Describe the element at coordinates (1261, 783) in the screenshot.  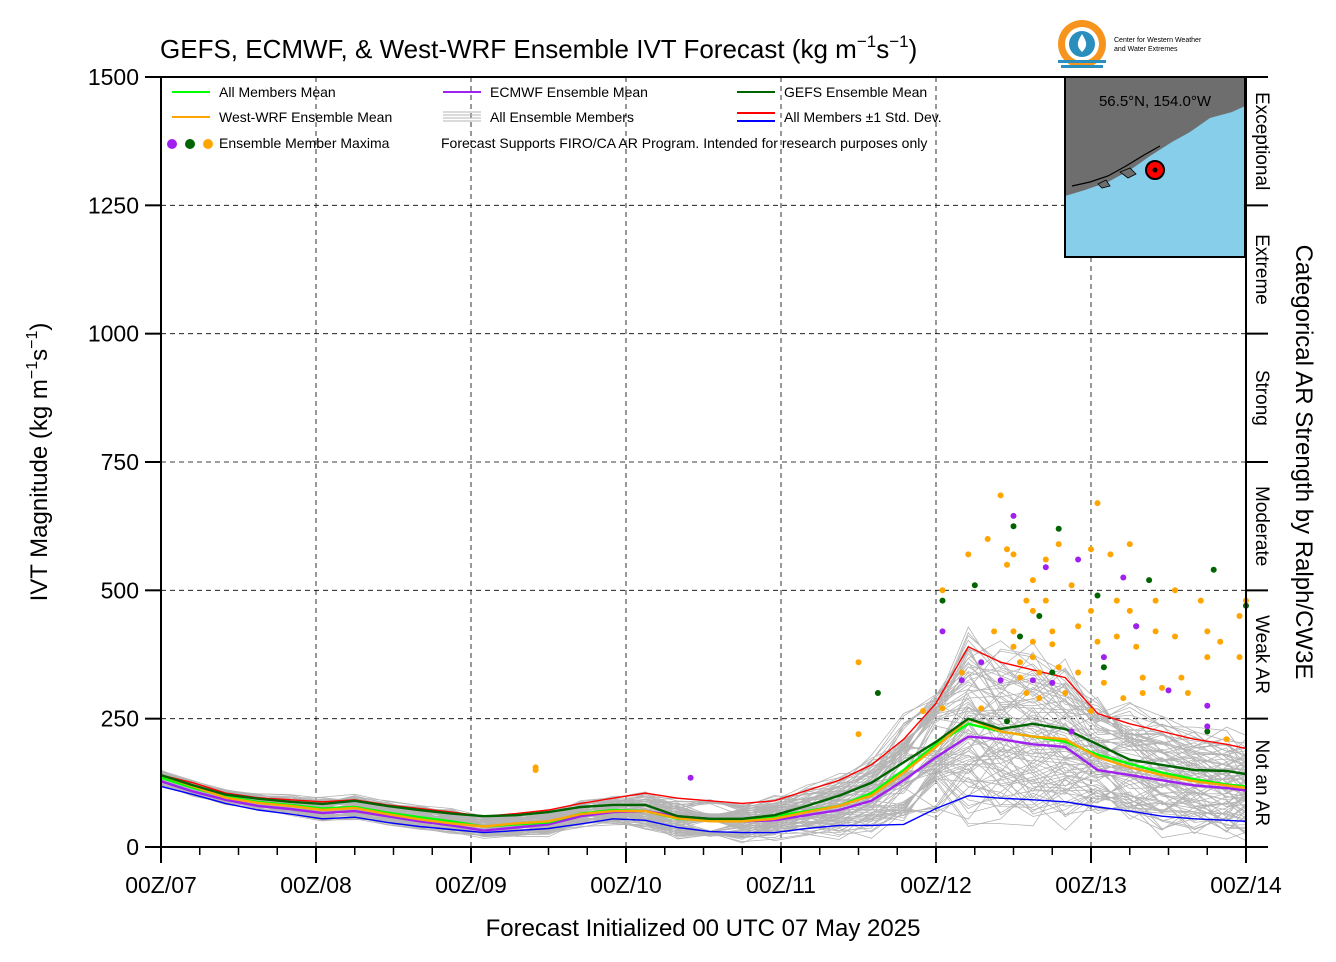
I see `category-label: Not an AR` at that location.